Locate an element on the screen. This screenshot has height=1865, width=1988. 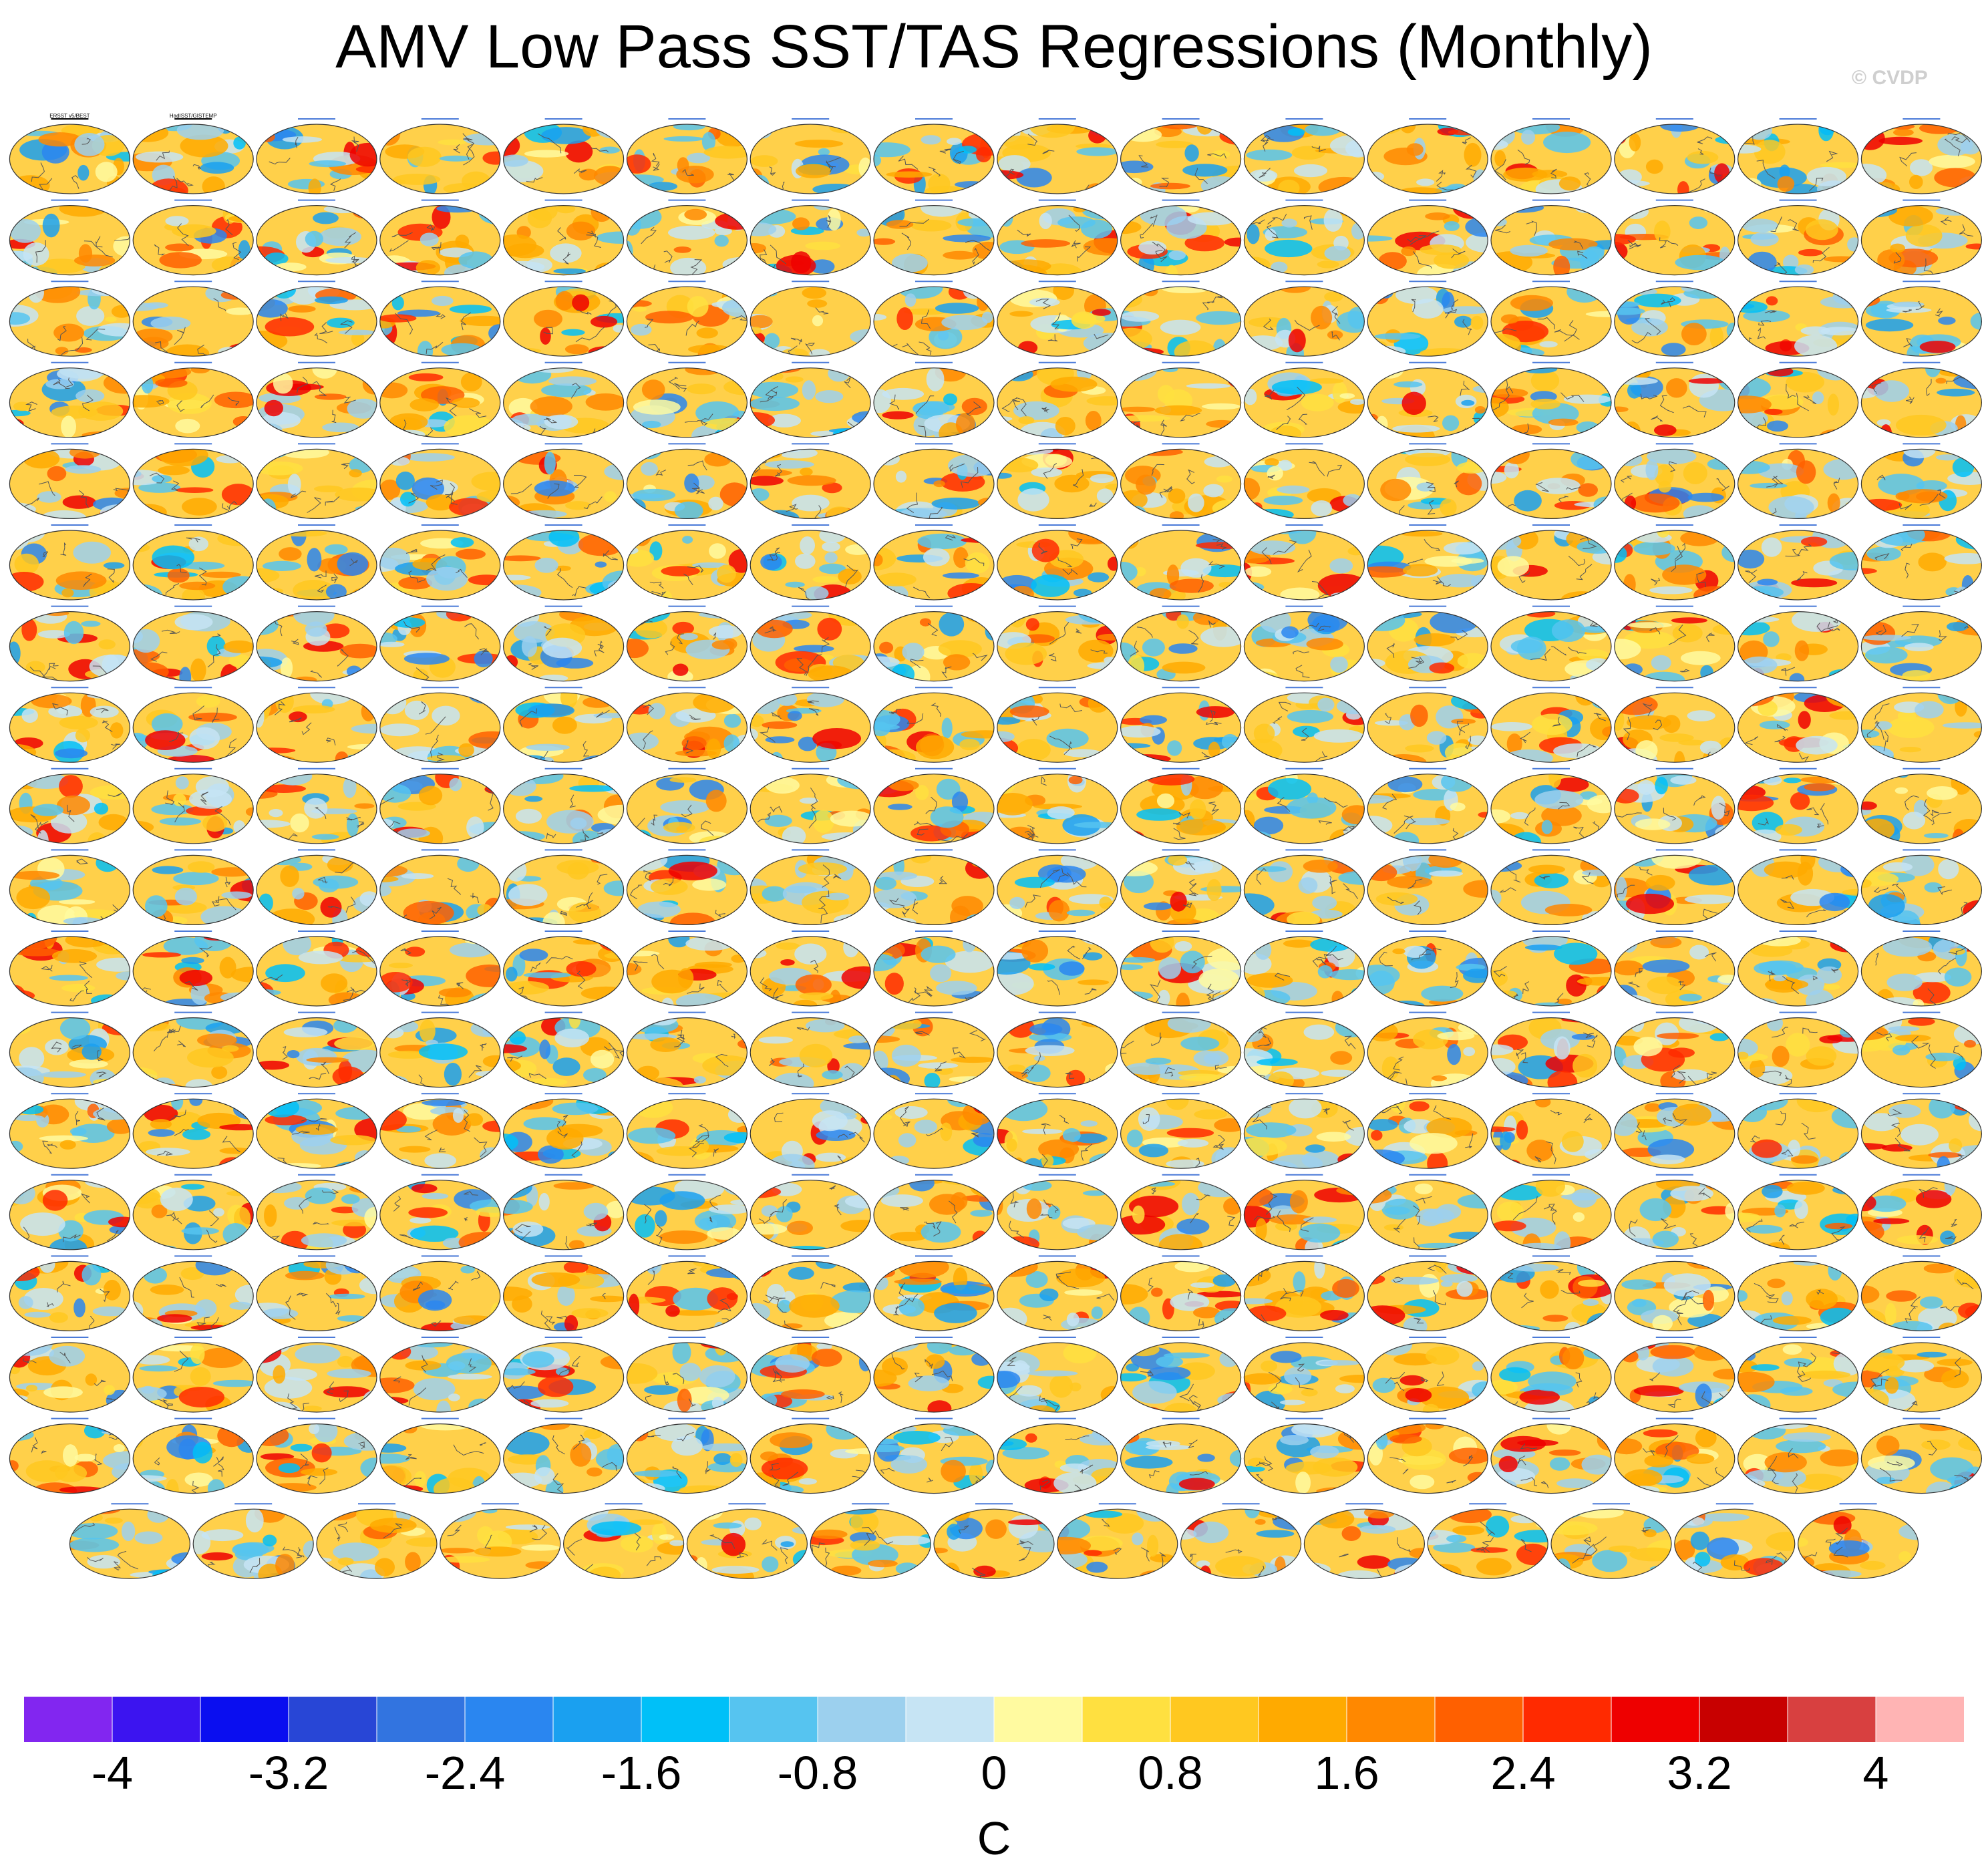
colorbar-tick-label: 1.6 is located at coordinates (1347, 1773).